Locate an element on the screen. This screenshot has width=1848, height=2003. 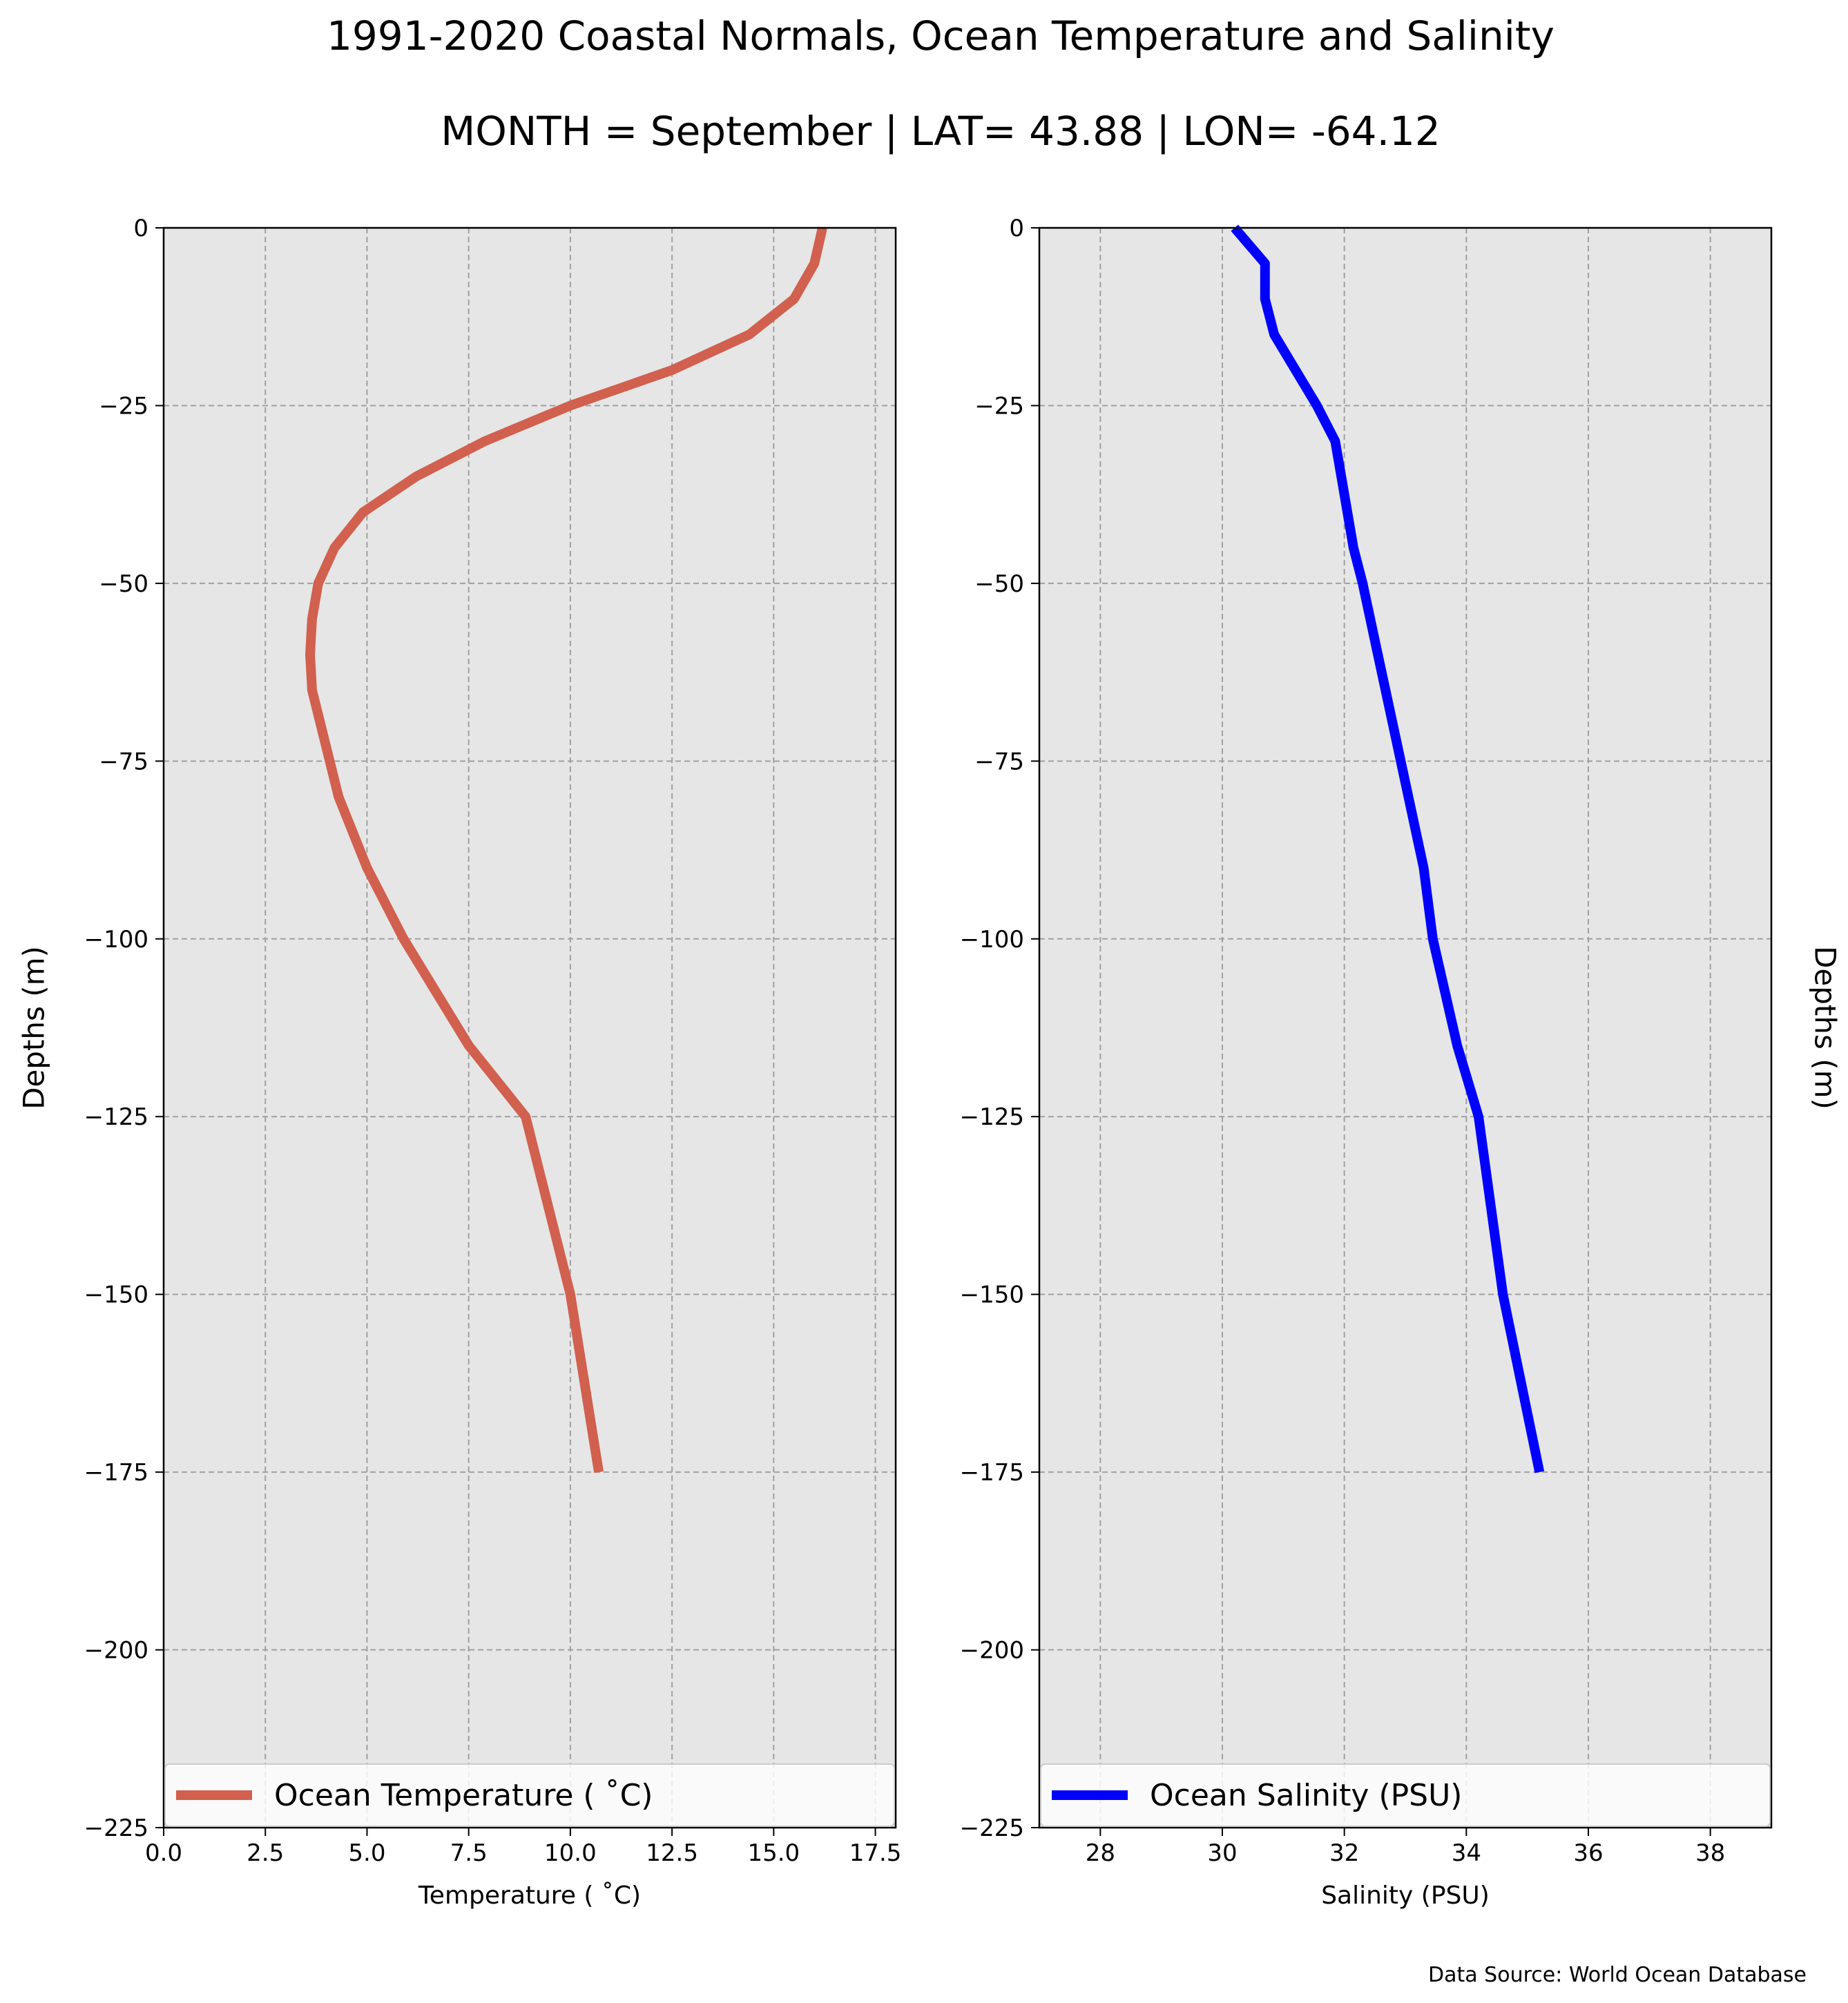
x-tick-label: 34 is located at coordinates (1466, 1853).